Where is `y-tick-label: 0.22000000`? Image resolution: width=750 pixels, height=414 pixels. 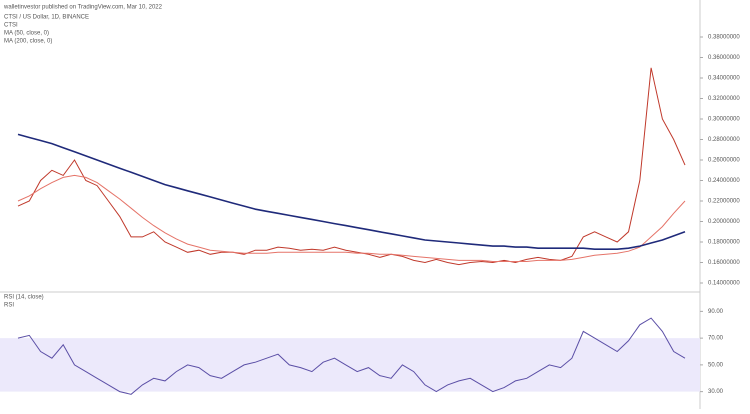
y-tick-label: 0.22000000 is located at coordinates (724, 202).